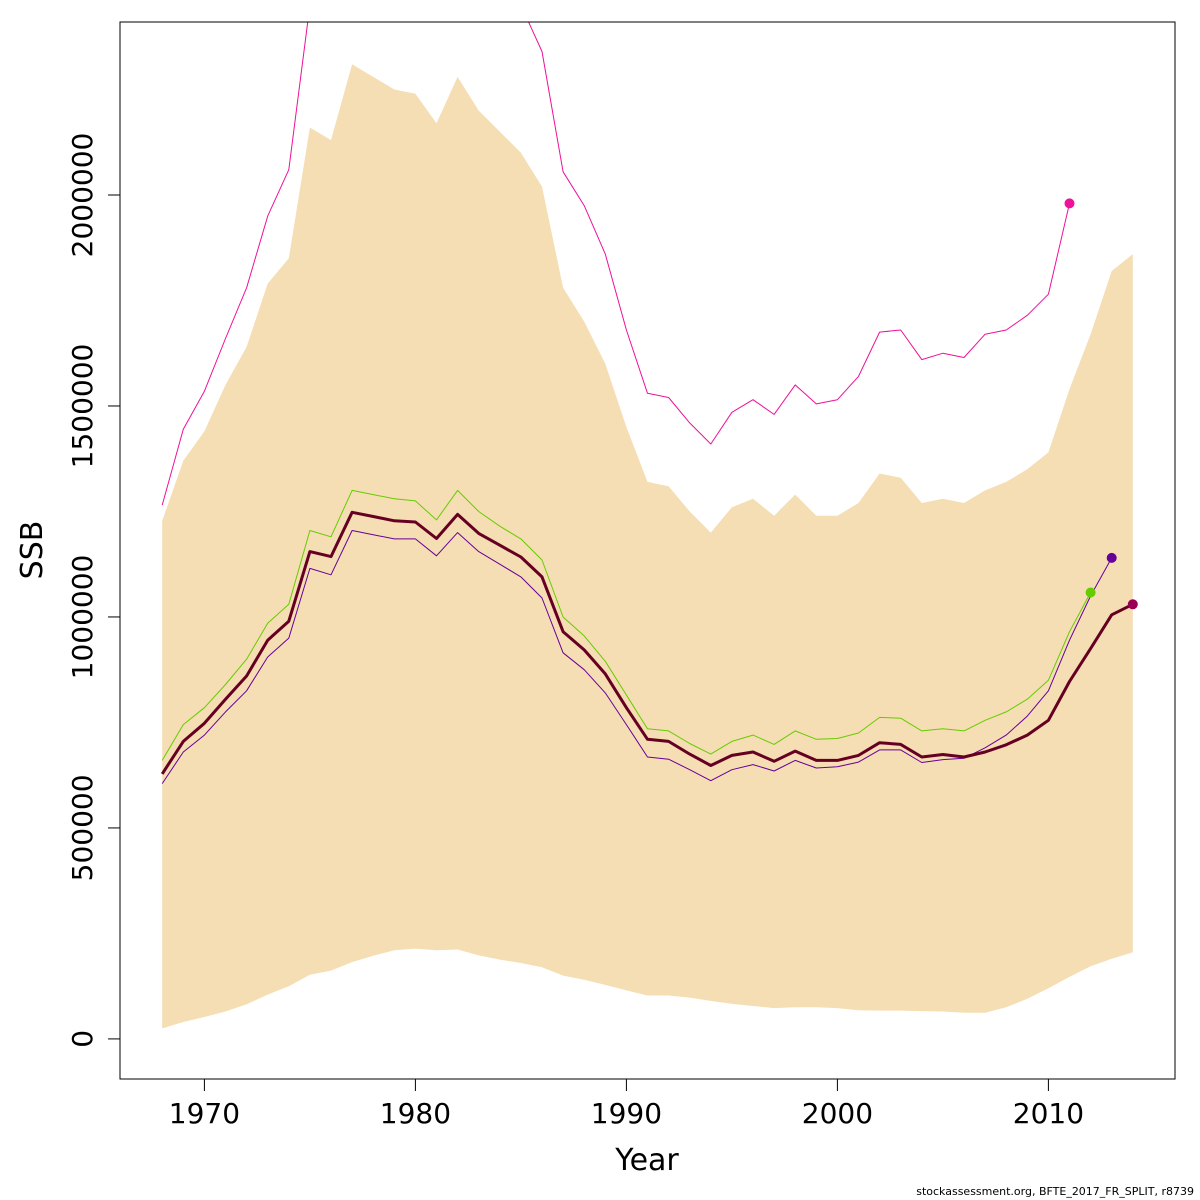 This screenshot has height=1200, width=1200. I want to click on y-tick-label: 500000, so click(82, 827).